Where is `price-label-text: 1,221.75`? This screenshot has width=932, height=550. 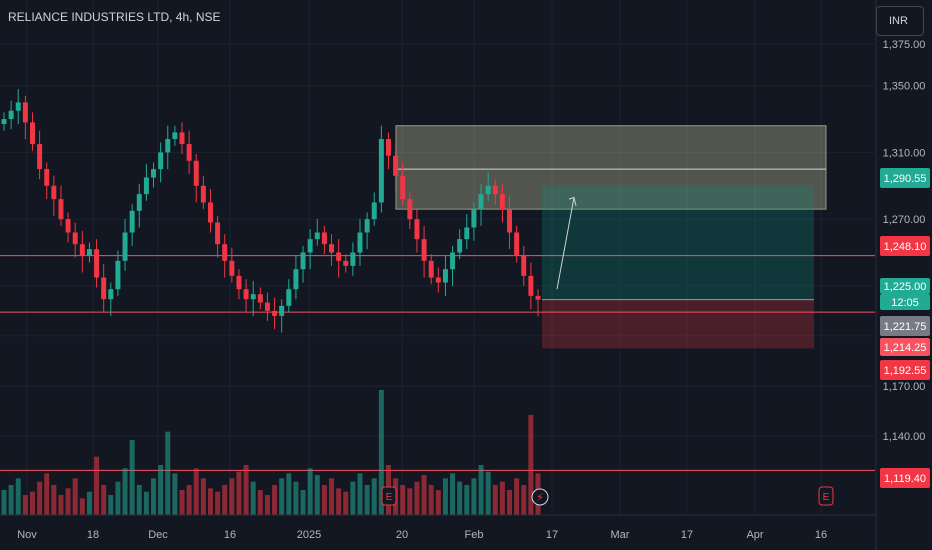 price-label-text: 1,221.75 is located at coordinates (905, 327).